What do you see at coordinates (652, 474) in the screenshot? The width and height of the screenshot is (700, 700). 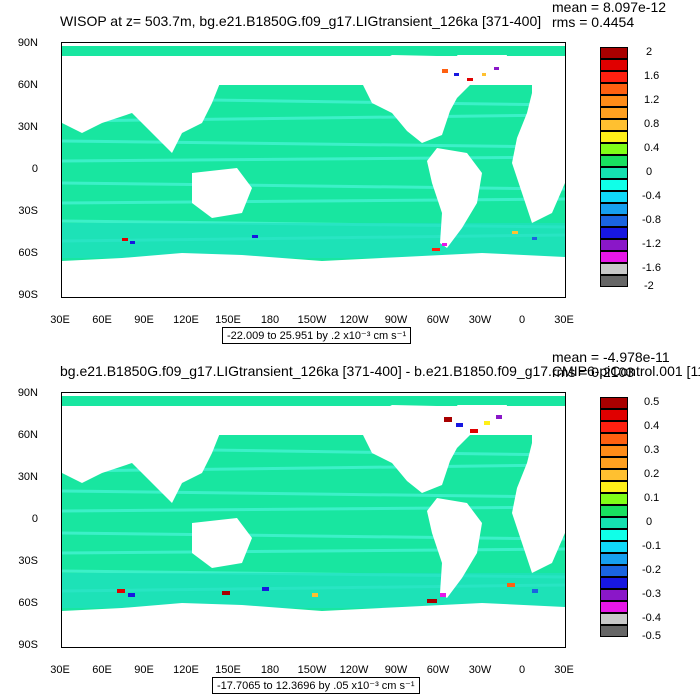 I see `colorbar-label: 0.2` at bounding box center [652, 474].